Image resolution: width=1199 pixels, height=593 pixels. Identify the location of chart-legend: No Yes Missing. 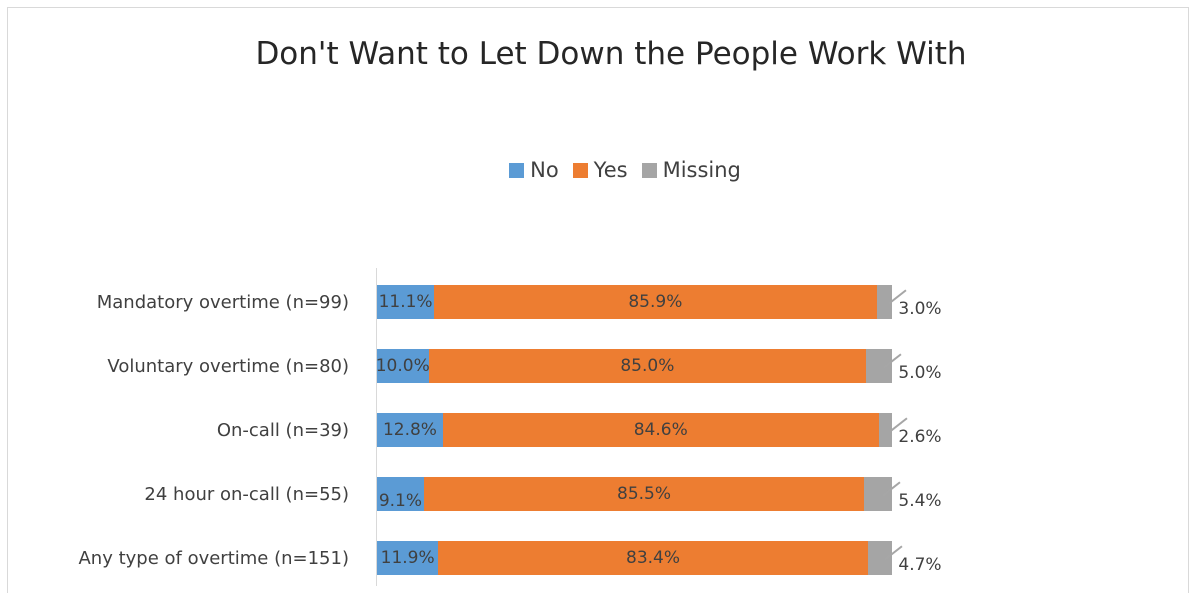
(599, 170).